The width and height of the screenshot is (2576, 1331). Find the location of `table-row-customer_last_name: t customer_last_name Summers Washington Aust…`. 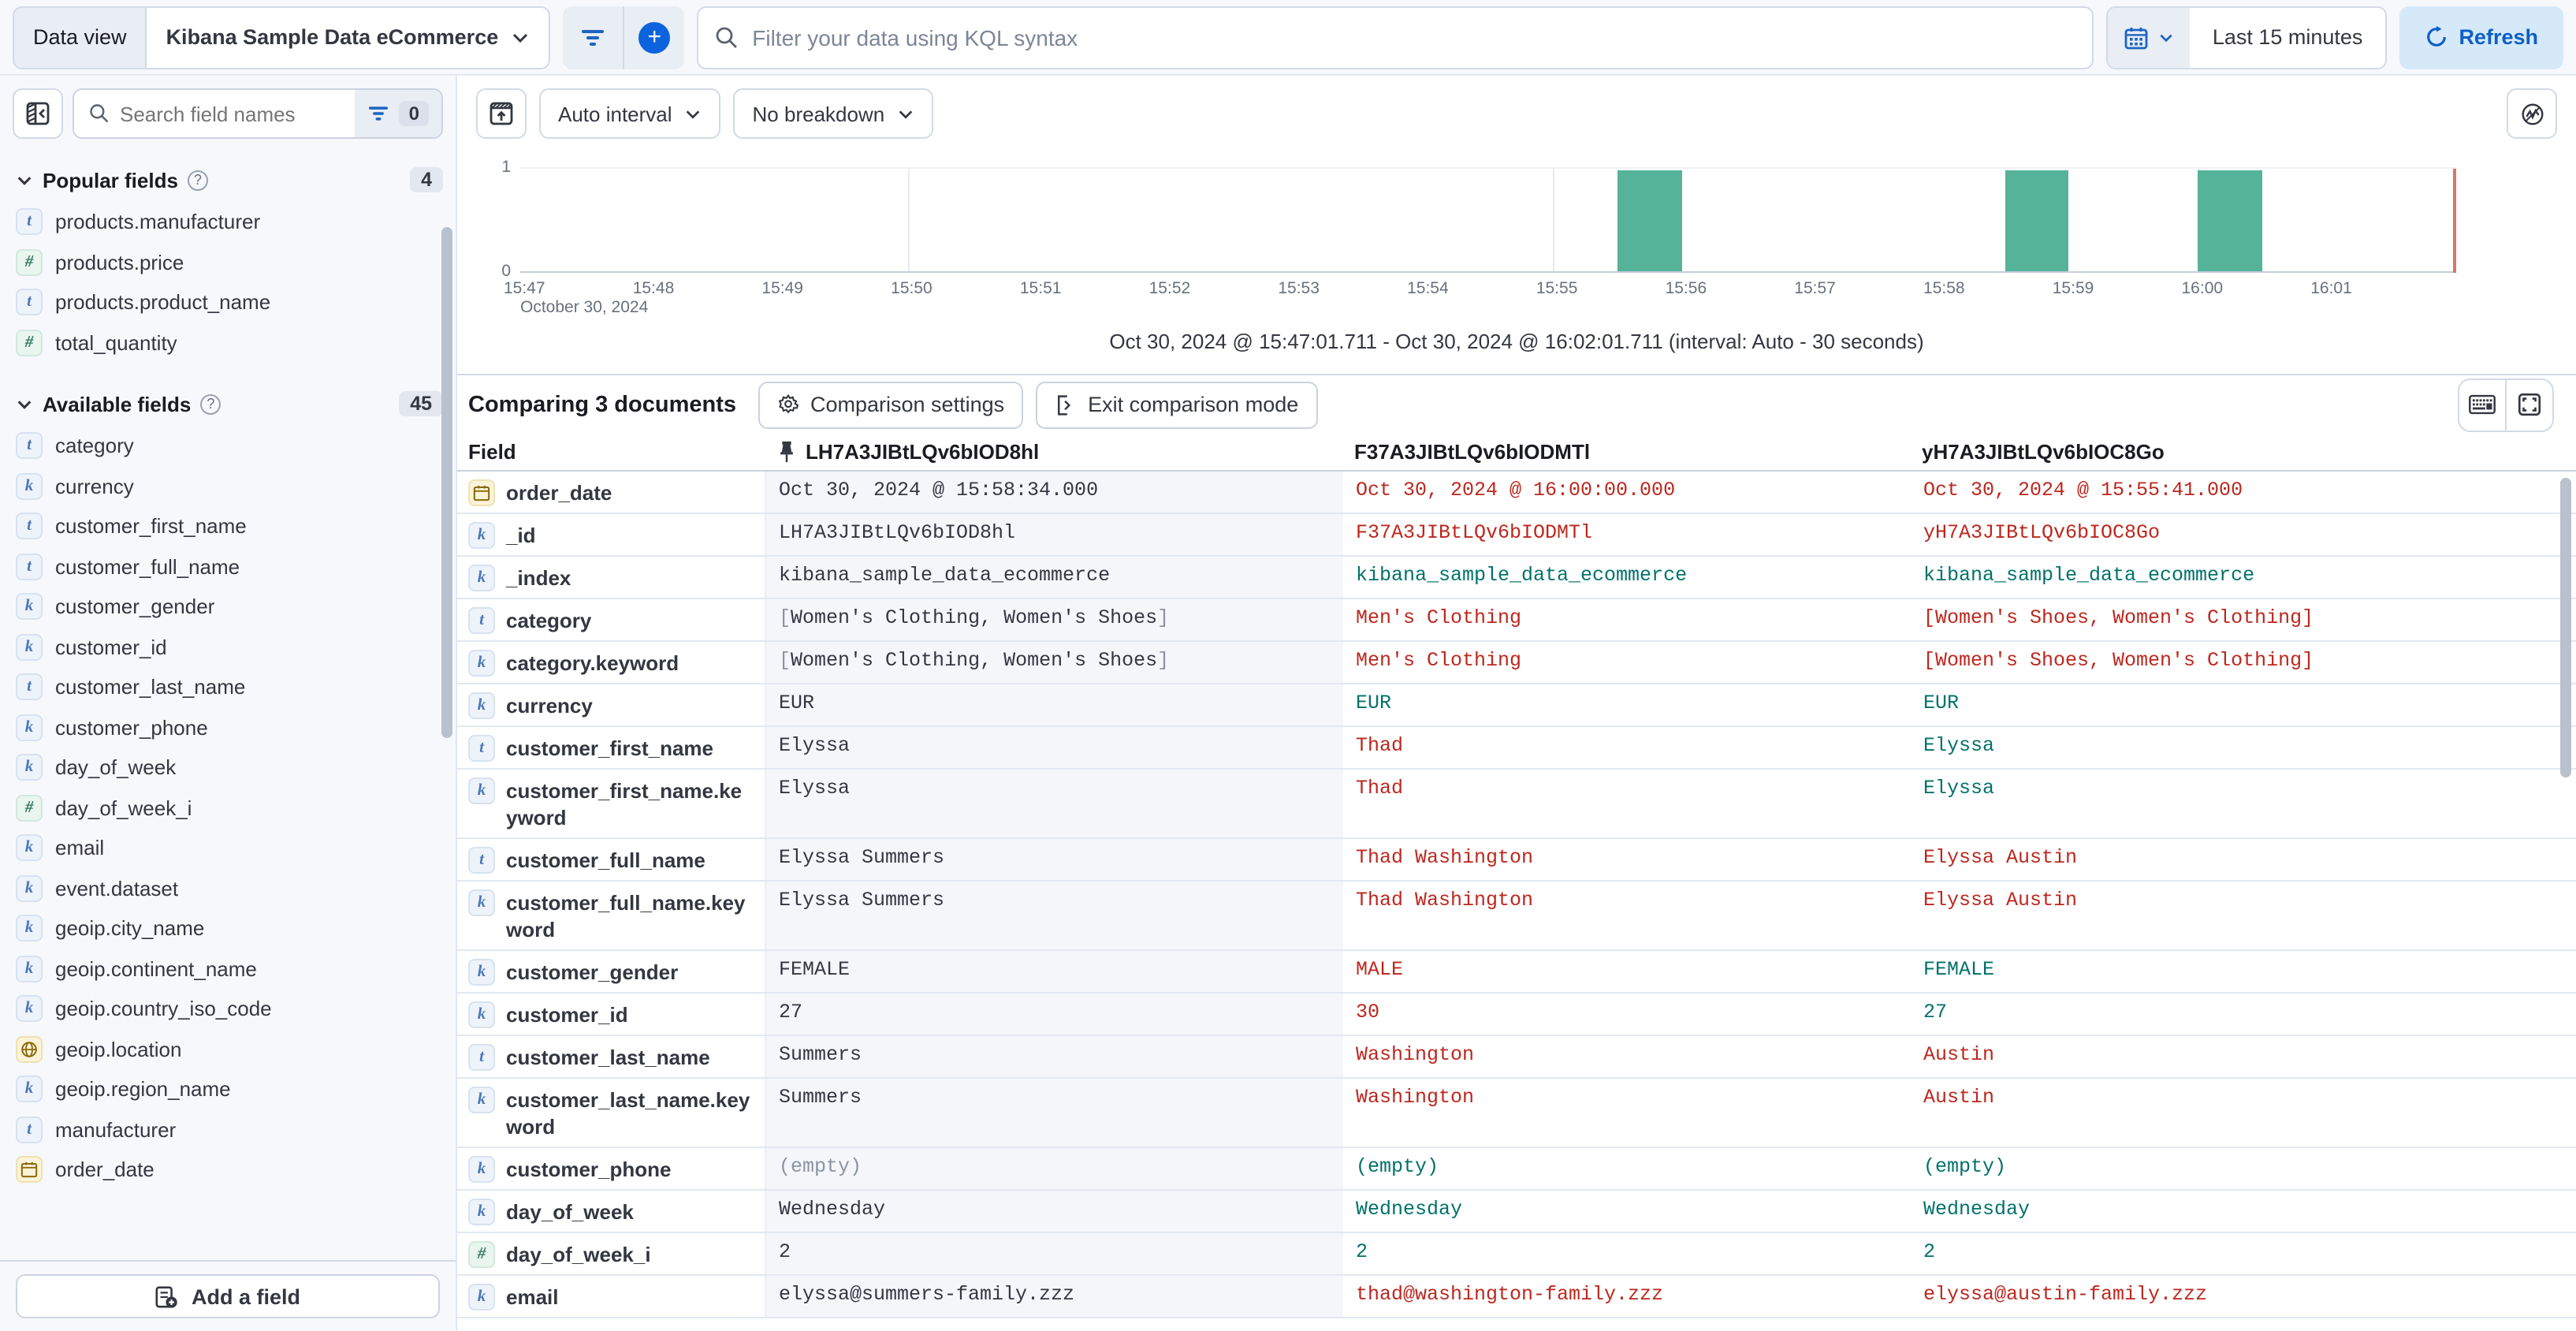

table-row-customer_last_name: t customer_last_name Summers Washington Aust… is located at coordinates (1516, 1057).